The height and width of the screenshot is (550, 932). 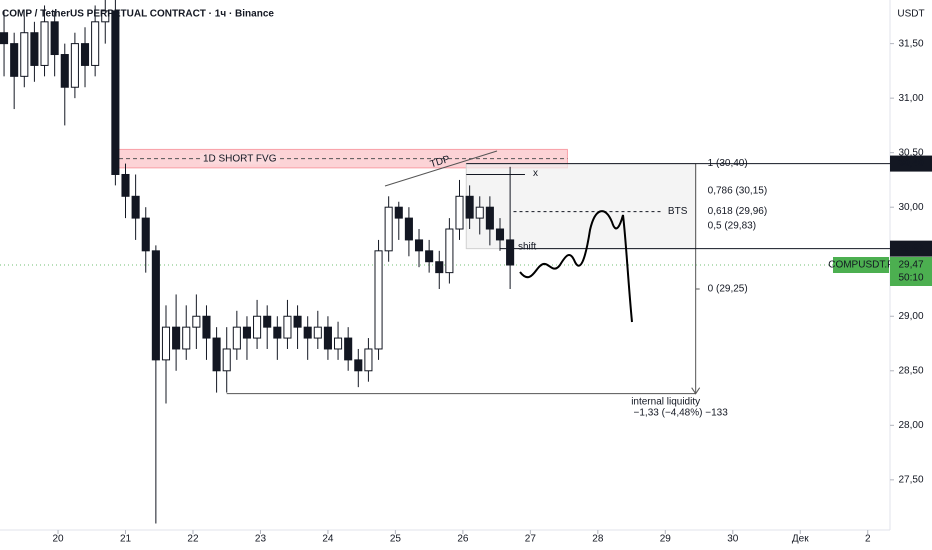 What do you see at coordinates (910, 425) in the screenshot?
I see `y-tick-label: 28,00` at bounding box center [910, 425].